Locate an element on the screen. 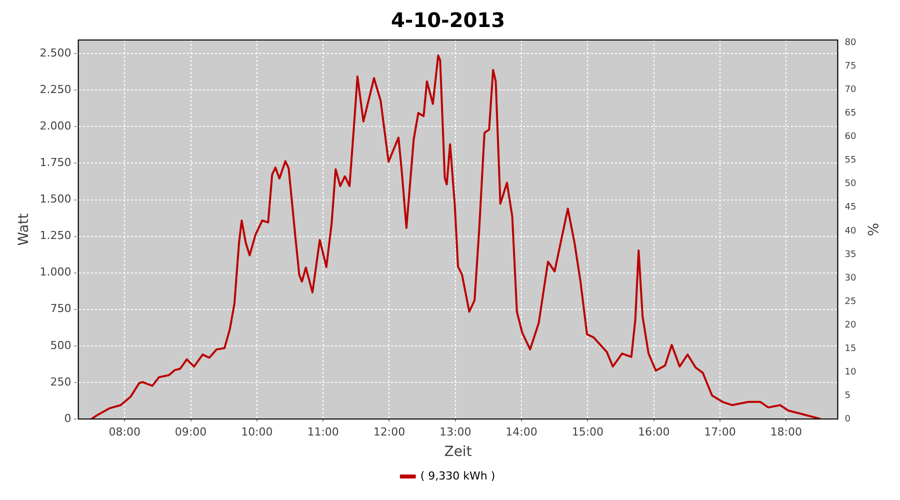  x-tick-label: 17:00 is located at coordinates (720, 431).